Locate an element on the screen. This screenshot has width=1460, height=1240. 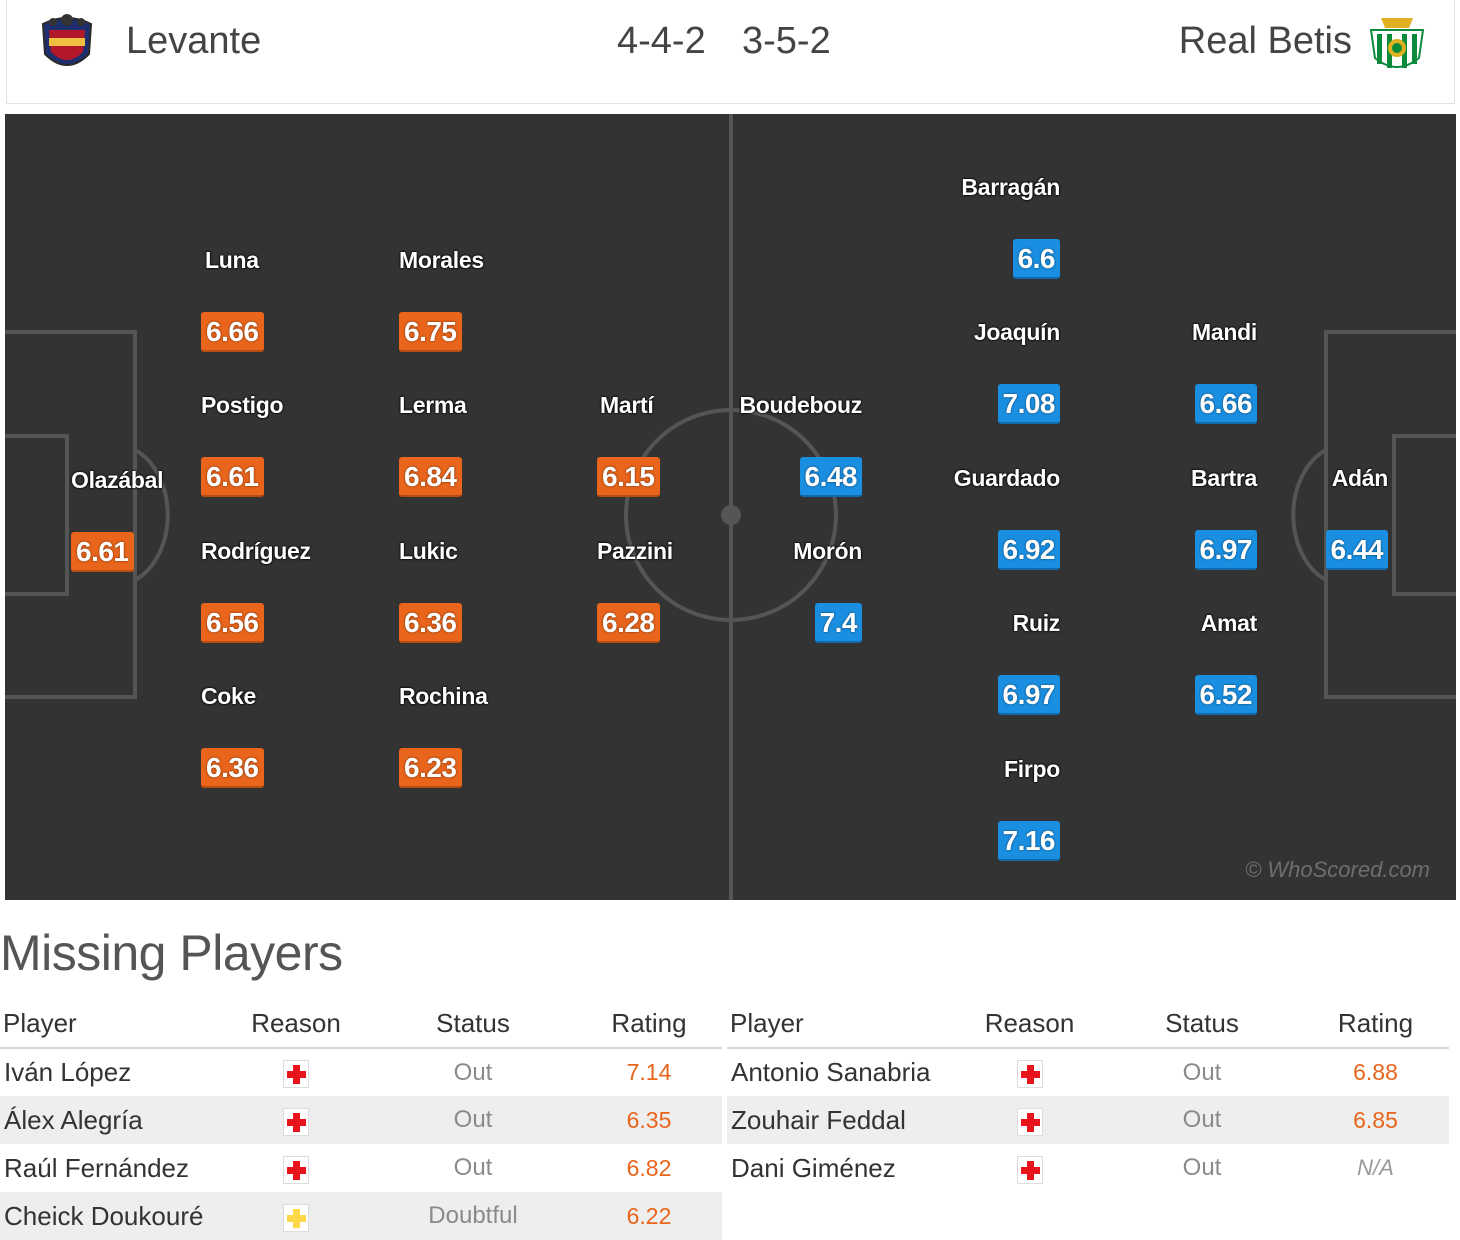
missing-players-title: Missing Players is located at coordinates (171, 953).